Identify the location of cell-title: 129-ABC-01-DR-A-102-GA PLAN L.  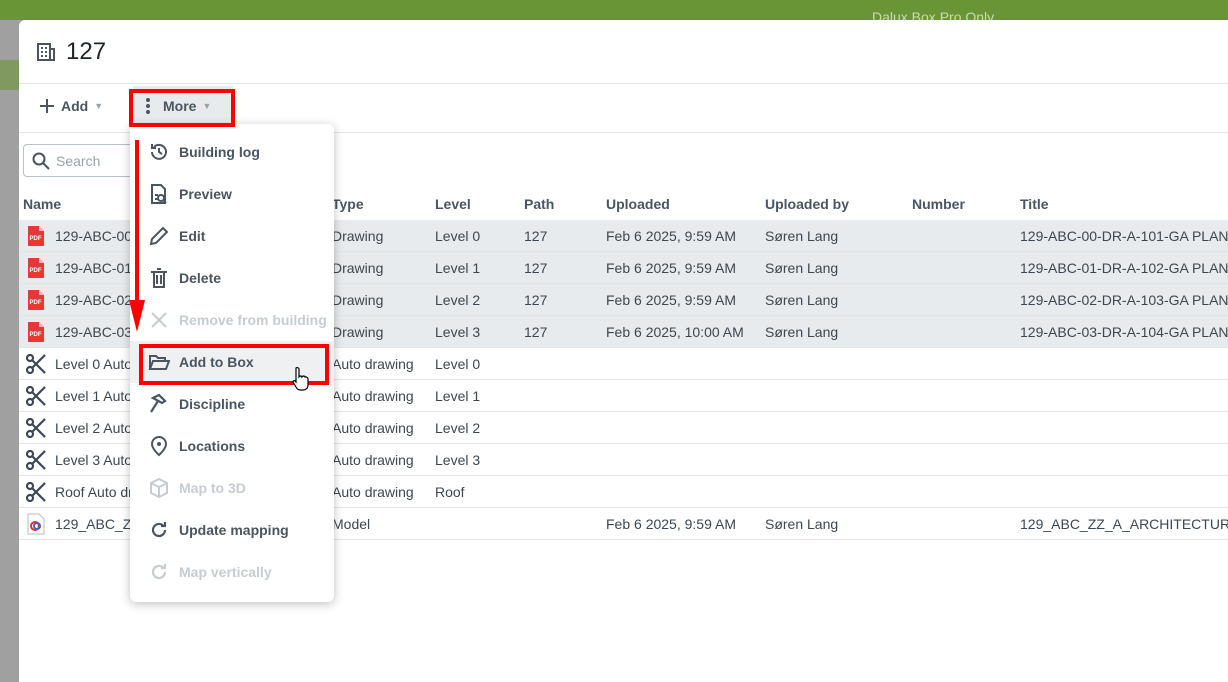
(1124, 268).